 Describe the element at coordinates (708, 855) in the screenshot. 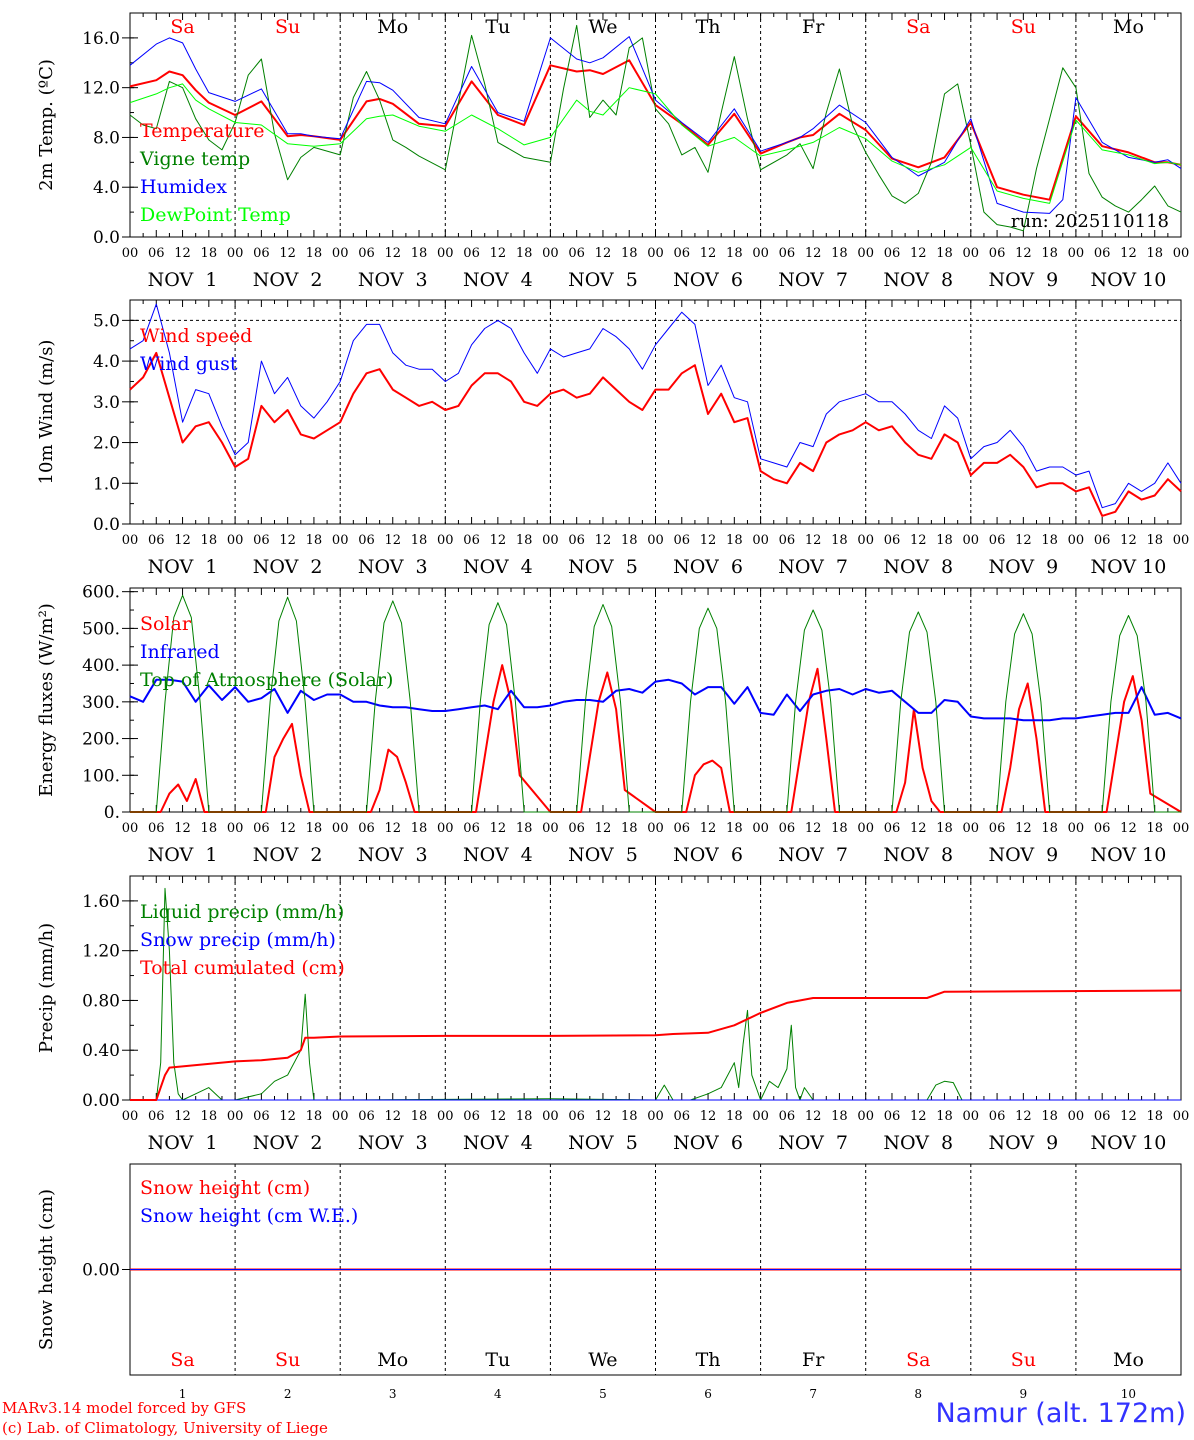

I see `energy-date-label: NOV 6` at that location.